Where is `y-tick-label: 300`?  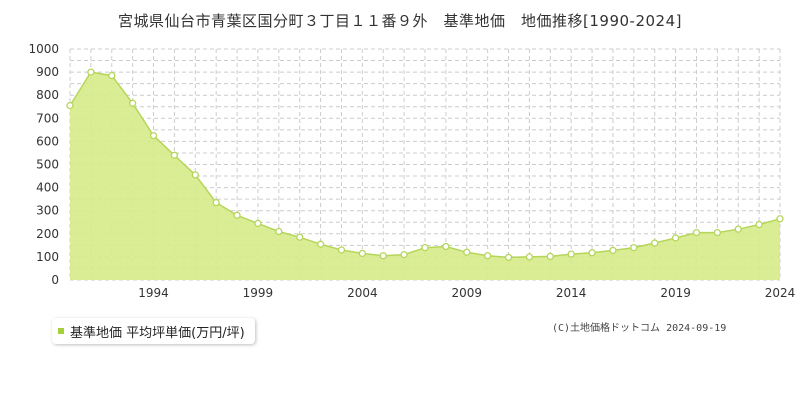 y-tick-label: 300 is located at coordinates (47, 211).